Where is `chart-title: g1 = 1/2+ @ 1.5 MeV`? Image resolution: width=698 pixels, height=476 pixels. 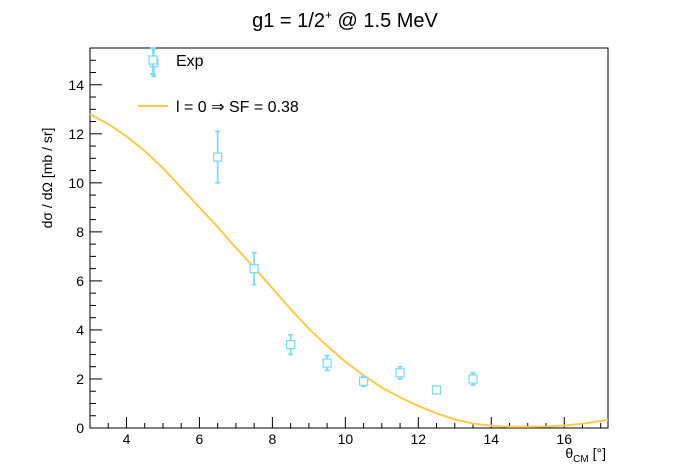 chart-title: g1 = 1/2+ @ 1.5 MeV is located at coordinates (345, 20).